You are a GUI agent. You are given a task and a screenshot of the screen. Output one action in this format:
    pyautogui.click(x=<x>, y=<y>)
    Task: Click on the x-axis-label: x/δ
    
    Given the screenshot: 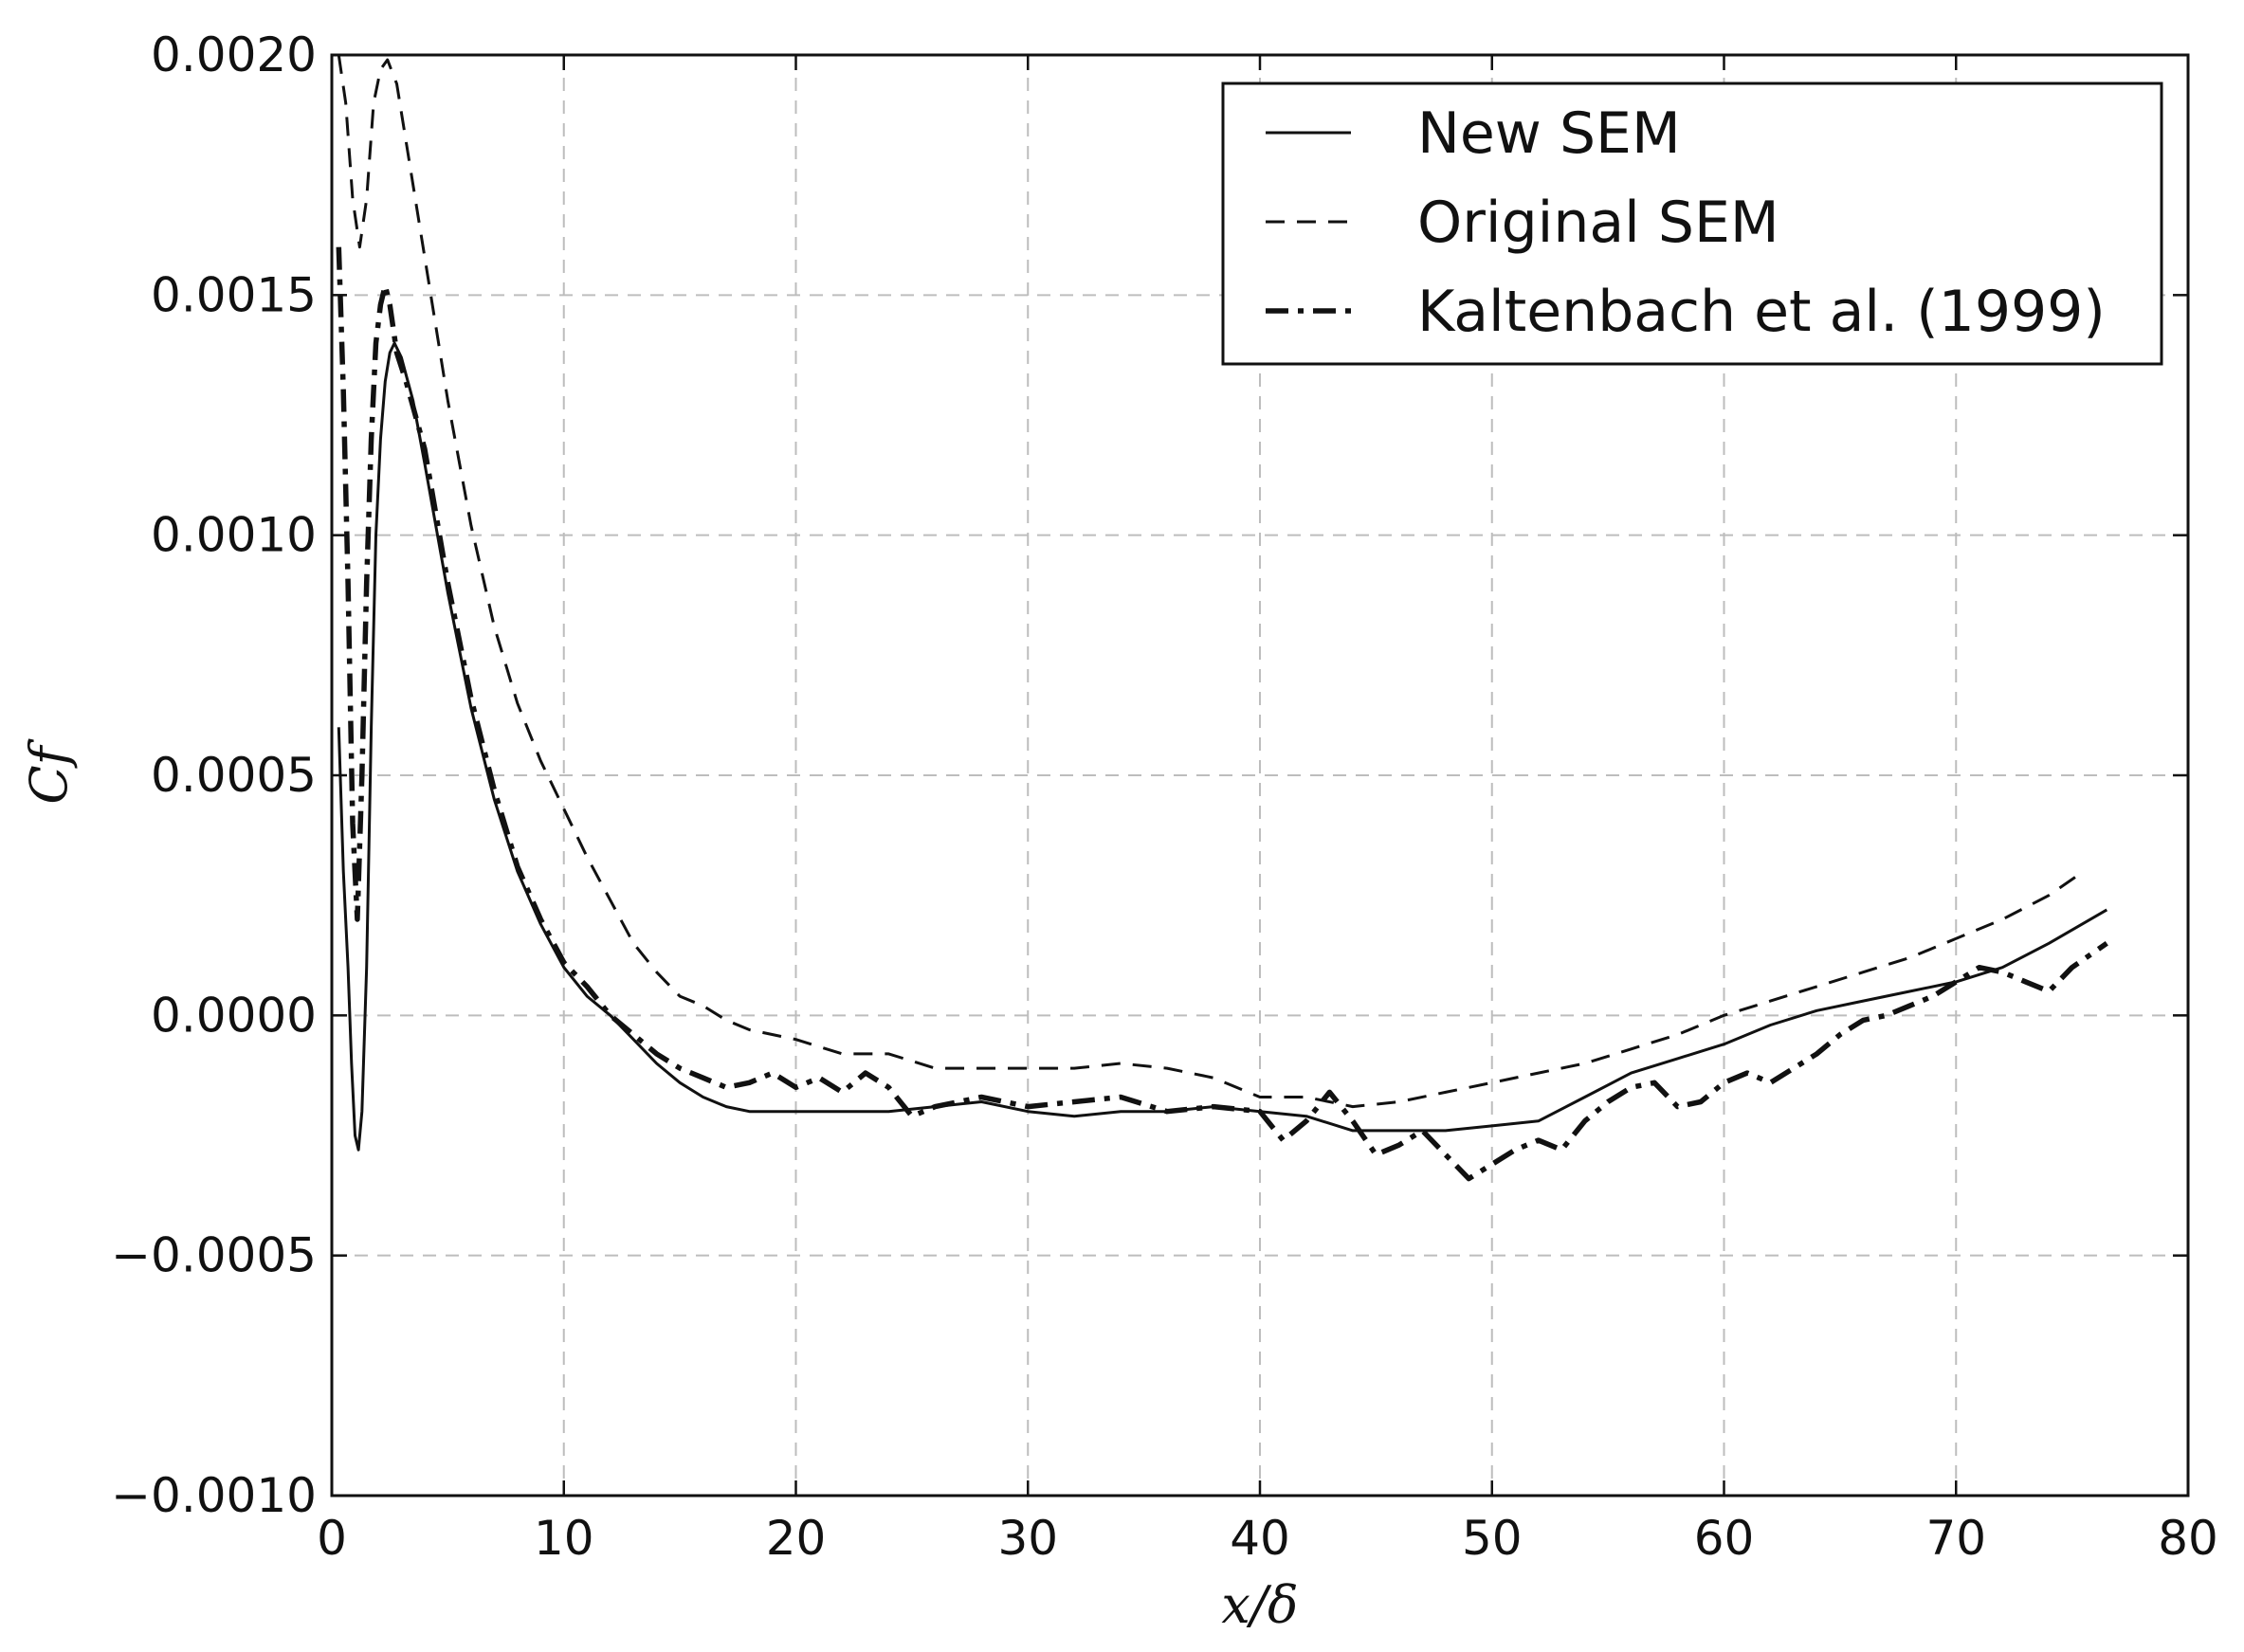 What is the action you would take?
    pyautogui.click(x=1260, y=1605)
    